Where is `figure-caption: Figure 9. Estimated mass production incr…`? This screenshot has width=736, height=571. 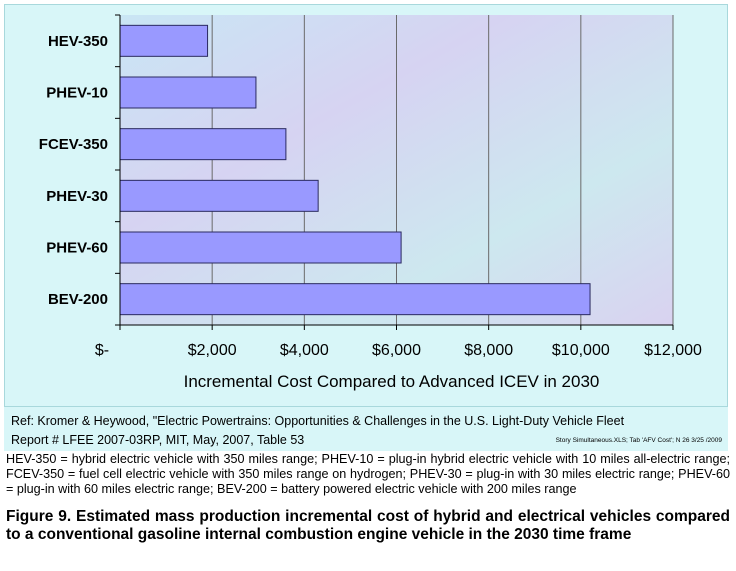 figure-caption: Figure 9. Estimated mass production incr… is located at coordinates (368, 525).